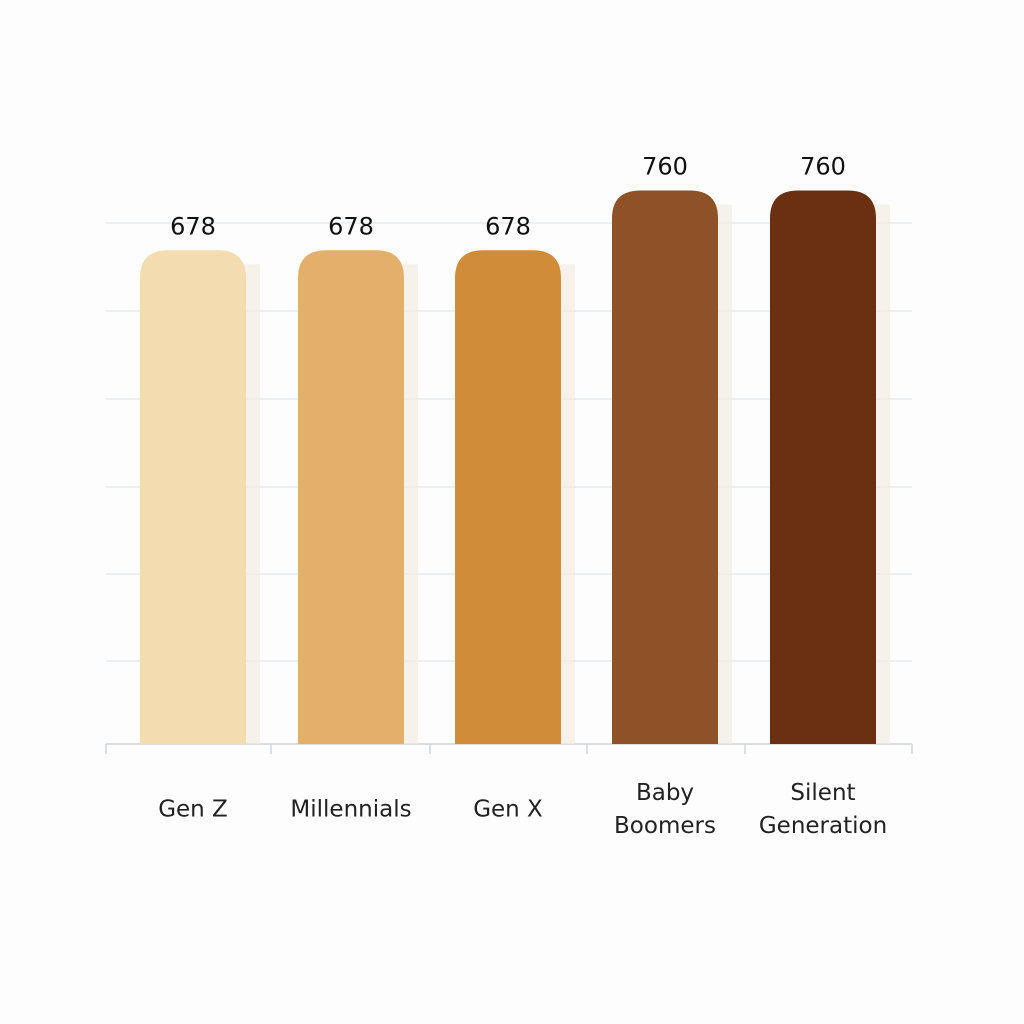  What do you see at coordinates (193, 809) in the screenshot?
I see `x-tick-label: Gen Z` at bounding box center [193, 809].